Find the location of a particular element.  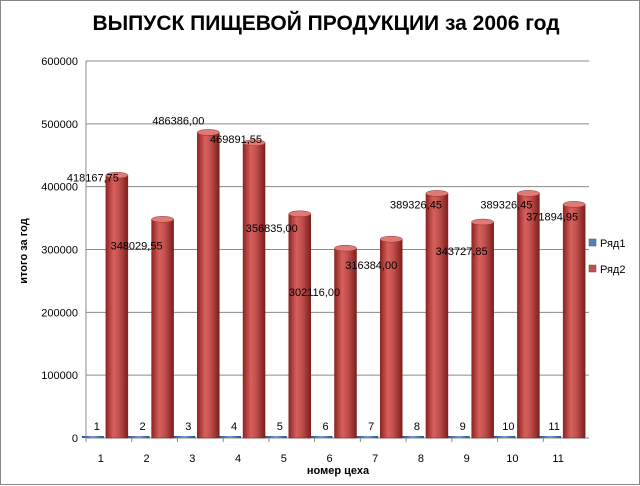

x-tick-label: 1 is located at coordinates (101, 459).